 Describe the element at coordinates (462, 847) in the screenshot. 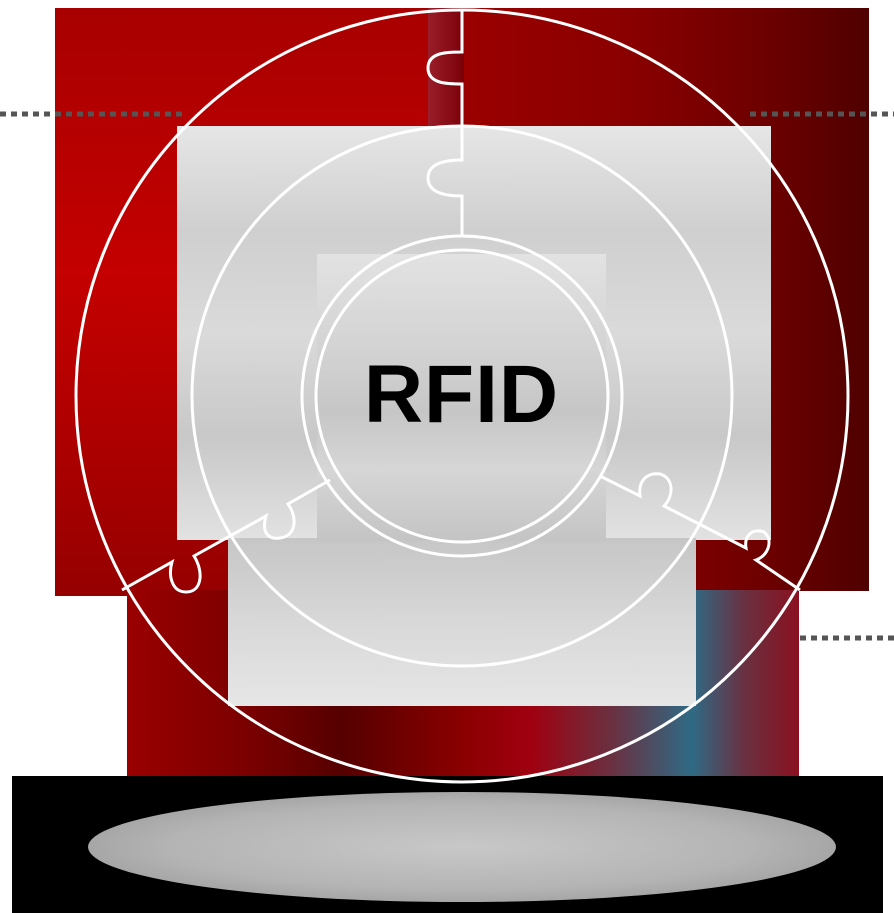

I see `floor-shadow` at that location.